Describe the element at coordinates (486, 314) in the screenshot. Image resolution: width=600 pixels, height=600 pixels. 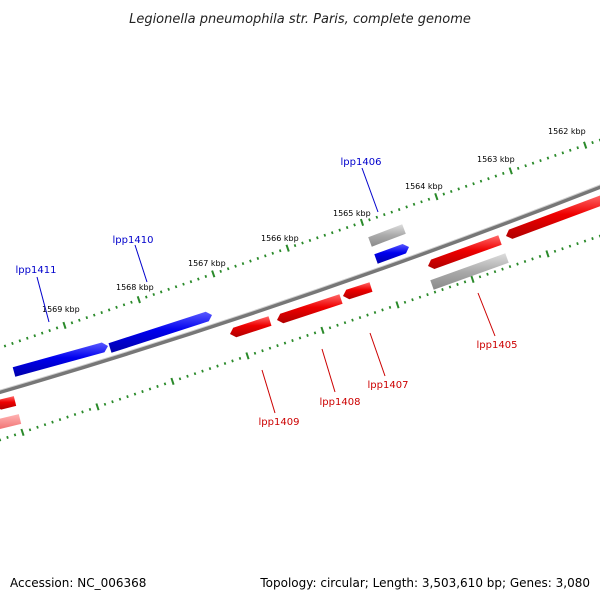
I see `label-line-lpp1405` at that location.